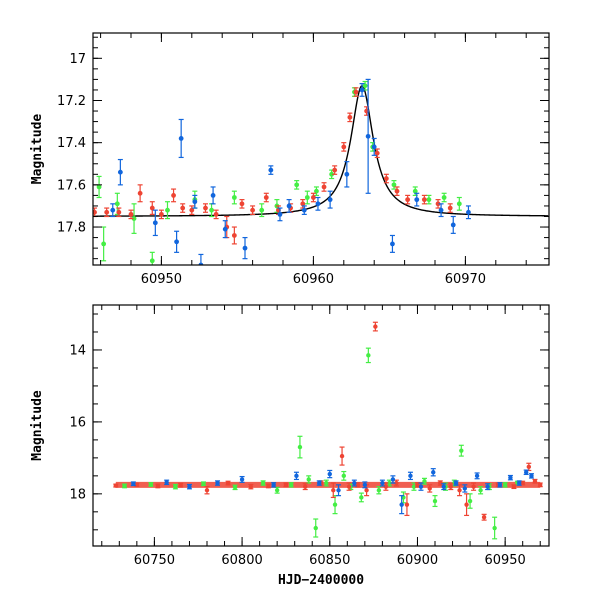 Image resolution: width=600 pixels, height=600 pixels. What do you see at coordinates (71, 101) in the screenshot?
I see `y-tick-label: 17.2` at bounding box center [71, 101].